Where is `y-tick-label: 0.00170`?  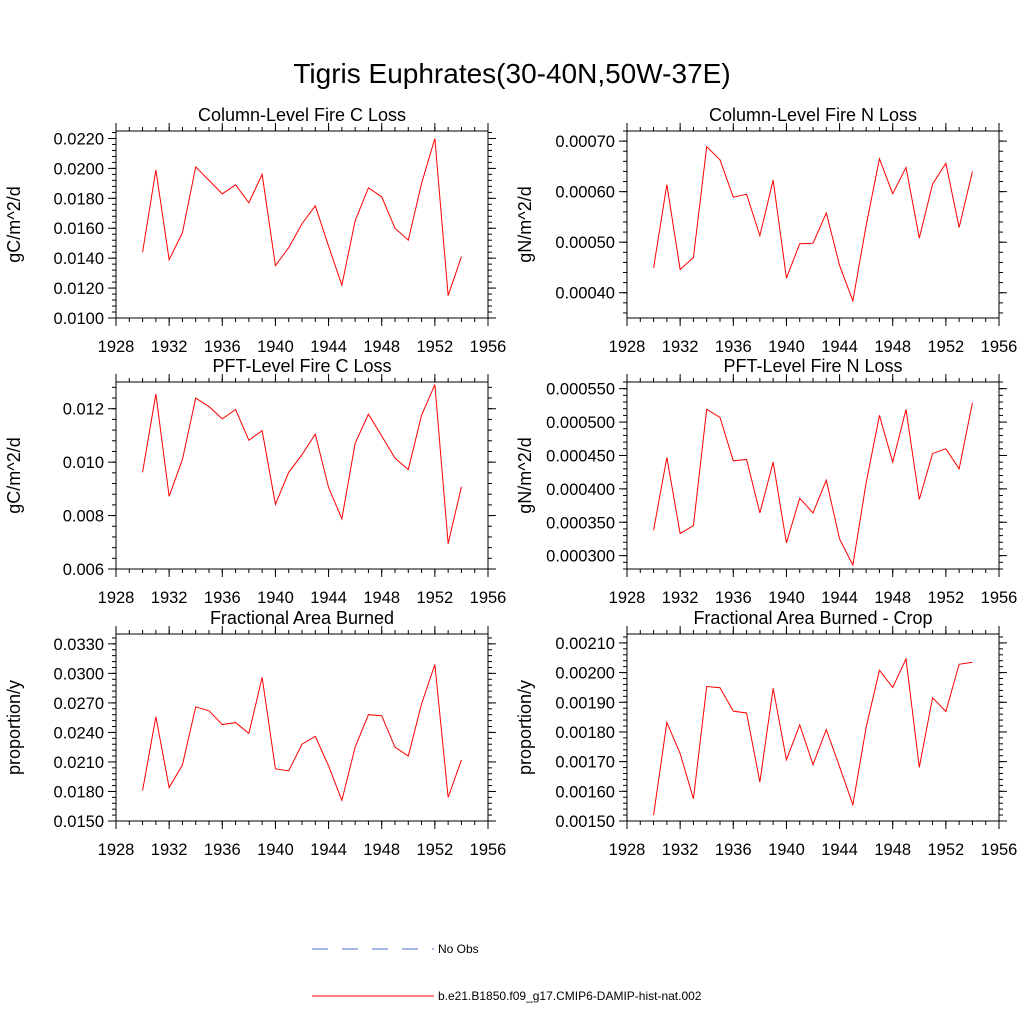 y-tick-label: 0.00170 is located at coordinates (585, 763).